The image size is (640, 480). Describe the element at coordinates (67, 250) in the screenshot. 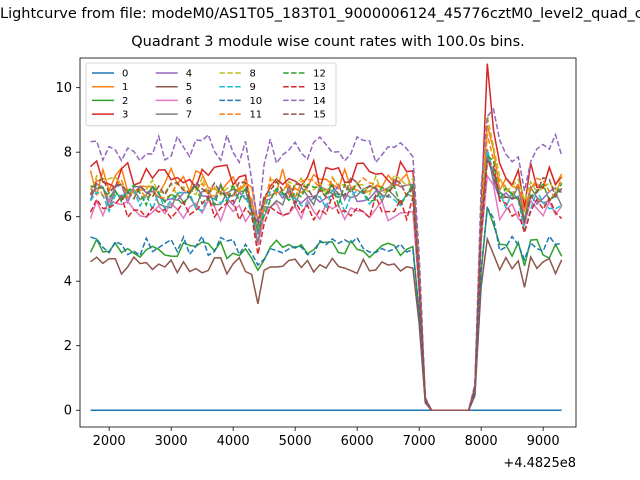

I see `y-axis-ticks: 0 2 4 6 8 10` at that location.